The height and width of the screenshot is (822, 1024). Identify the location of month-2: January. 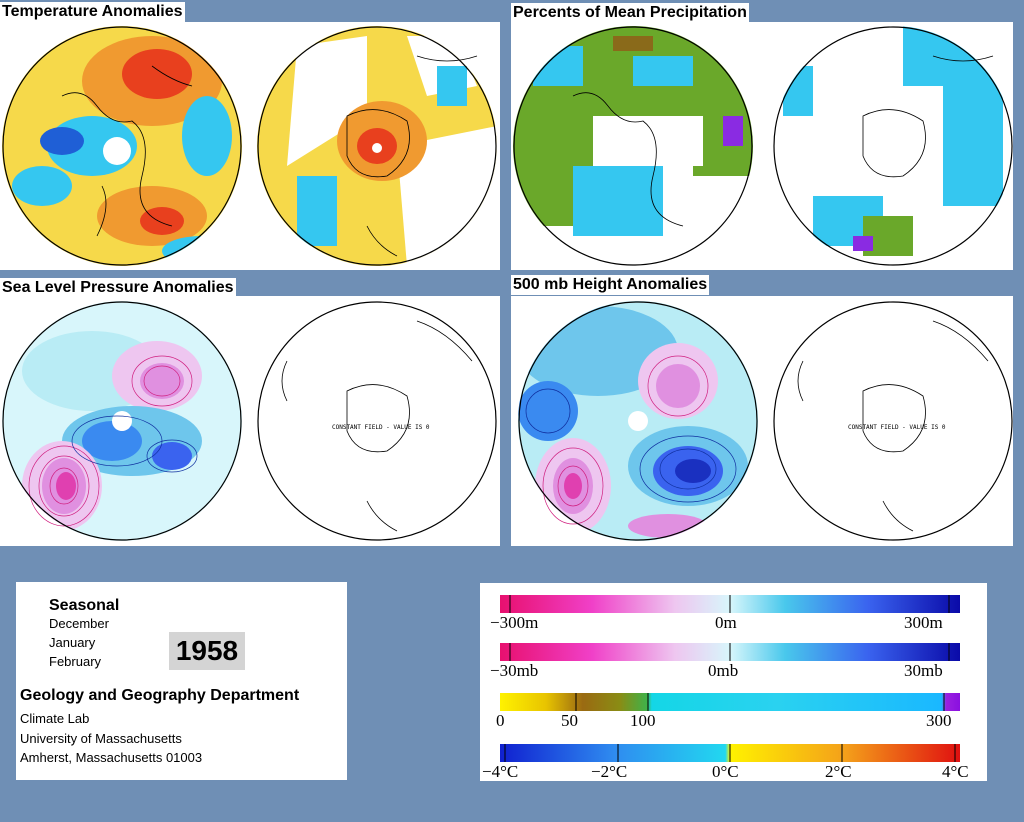
(72, 642).